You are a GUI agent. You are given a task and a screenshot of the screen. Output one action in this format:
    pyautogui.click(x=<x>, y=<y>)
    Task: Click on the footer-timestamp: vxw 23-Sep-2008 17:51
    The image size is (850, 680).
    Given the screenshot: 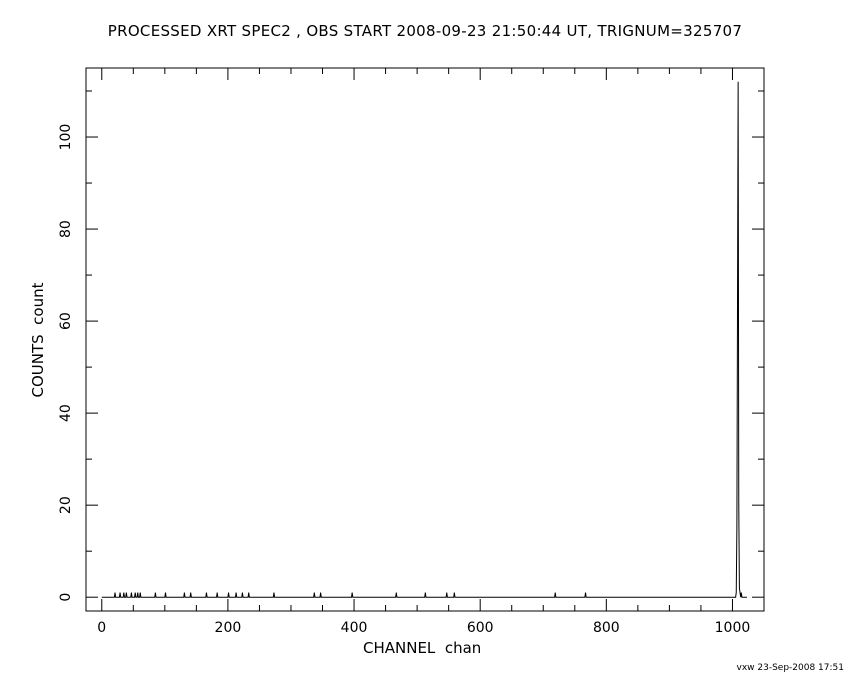 What is the action you would take?
    pyautogui.click(x=790, y=668)
    